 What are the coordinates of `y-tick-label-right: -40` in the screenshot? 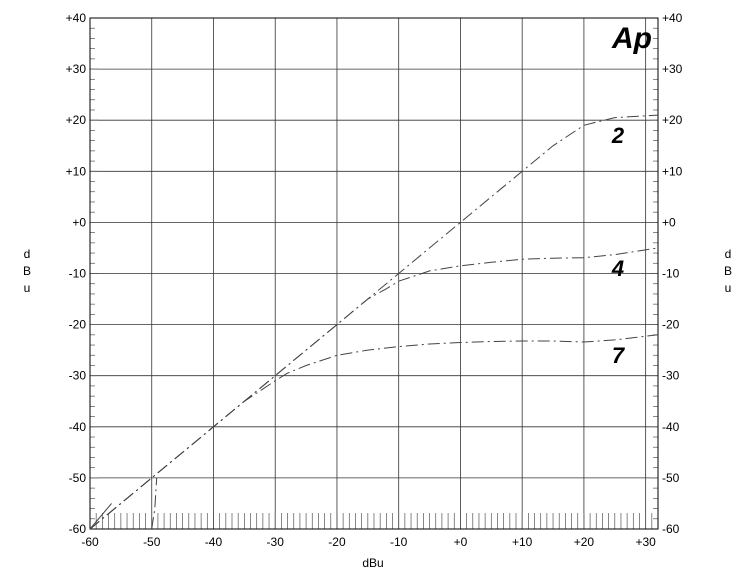 It's located at (671, 427).